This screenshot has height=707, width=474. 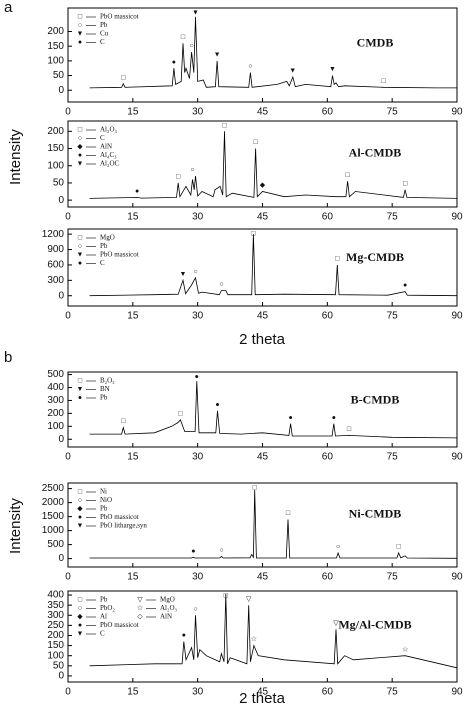 What do you see at coordinates (8, 357) in the screenshot?
I see `panel-label: b` at bounding box center [8, 357].